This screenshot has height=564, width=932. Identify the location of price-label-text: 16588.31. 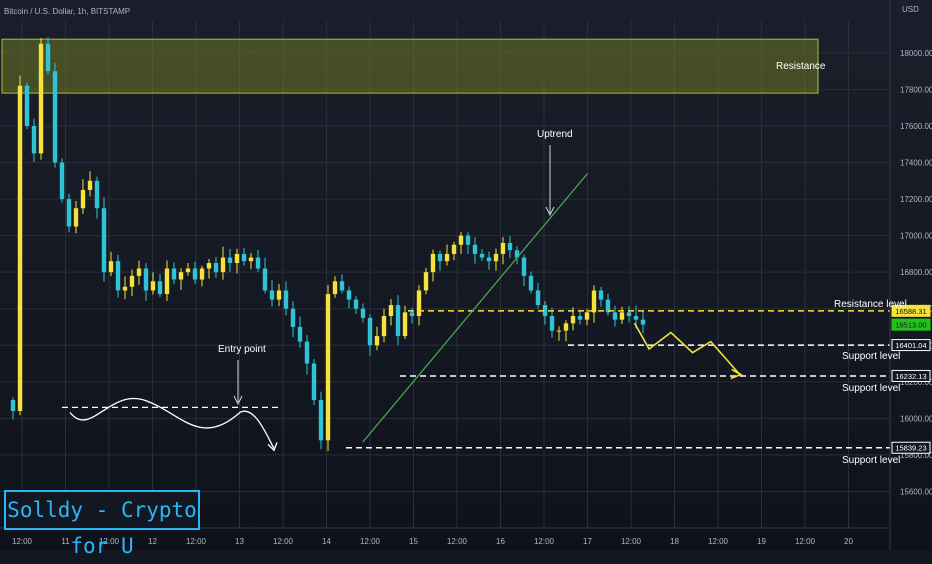
(910, 311).